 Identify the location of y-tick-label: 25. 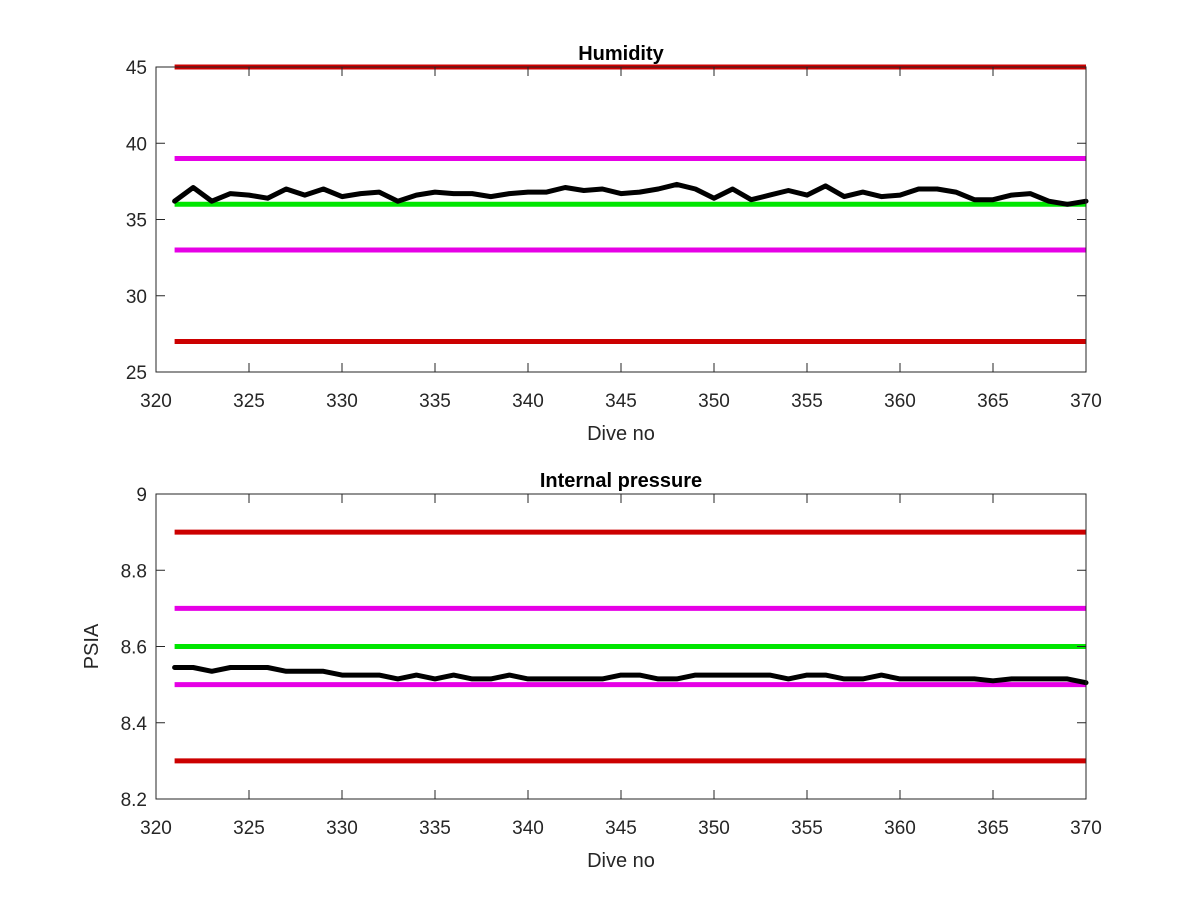
(136, 373).